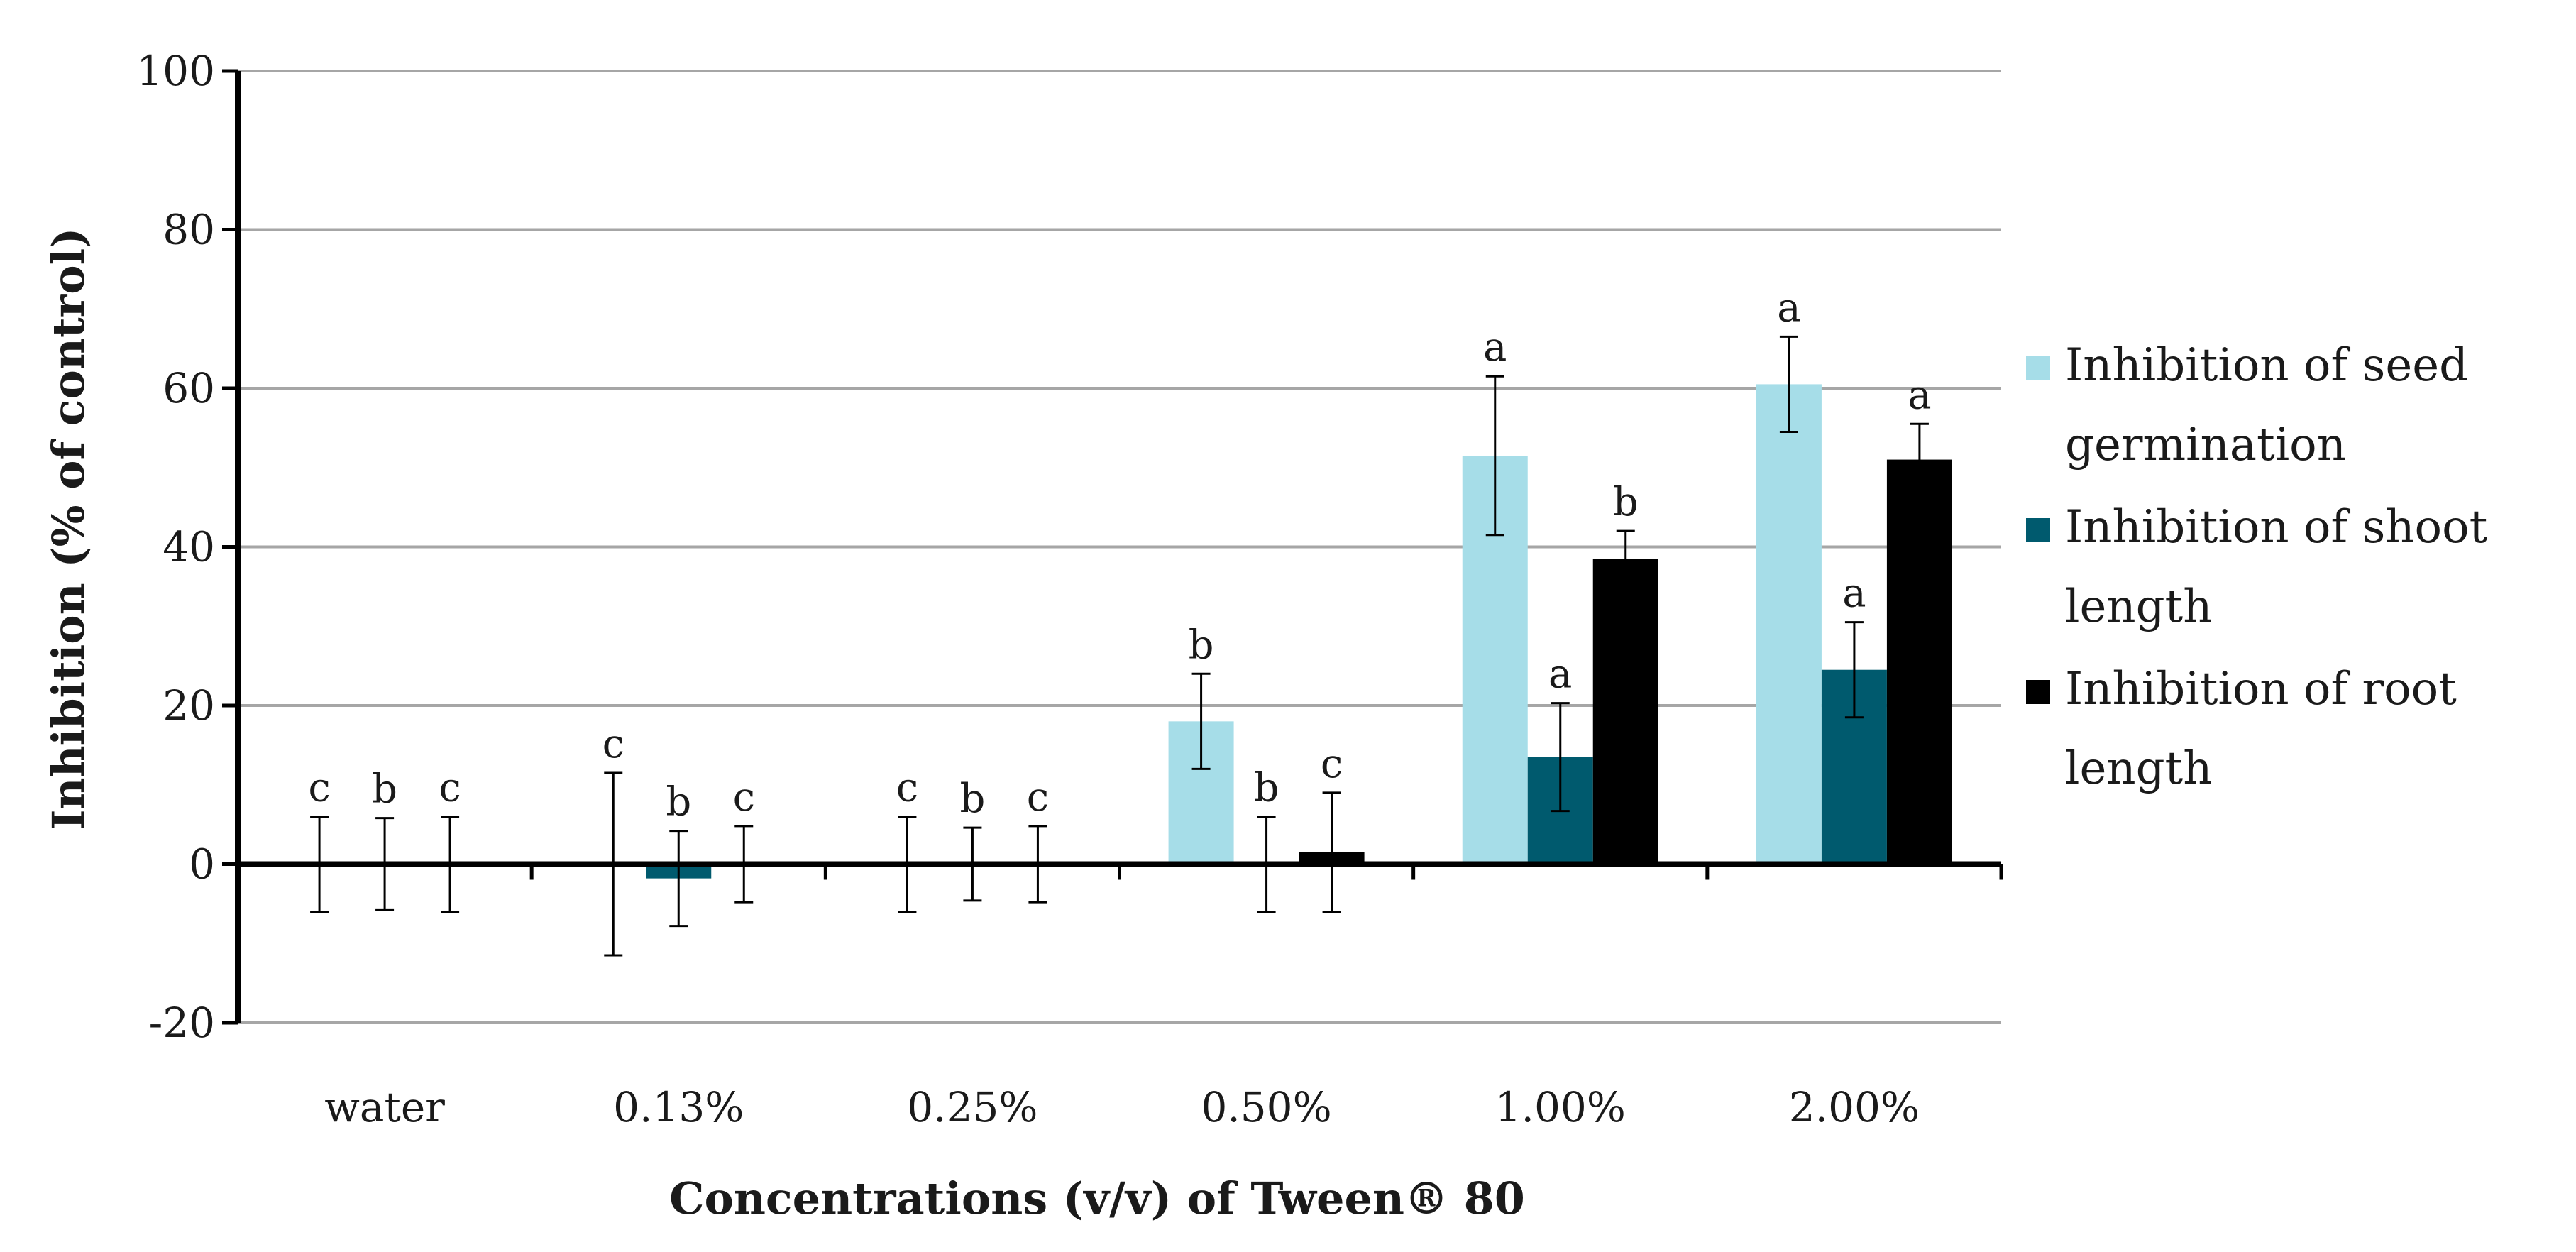 The width and height of the screenshot is (2576, 1252). I want to click on x-category-label: 2.00%, so click(1854, 1107).